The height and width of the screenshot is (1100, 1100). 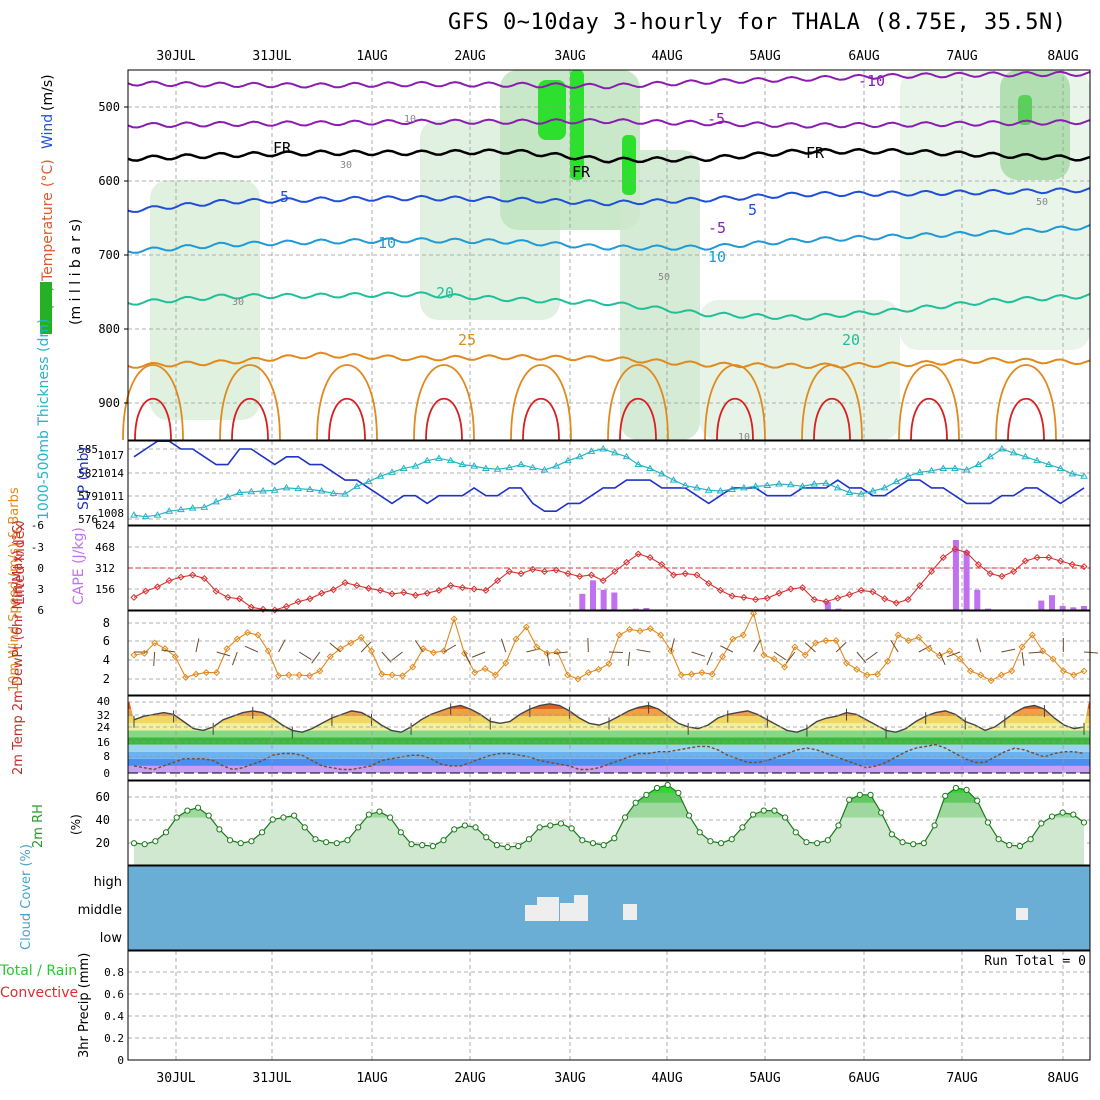 I want to click on date-label-bottom: 6AUG, so click(x=863, y=1078).